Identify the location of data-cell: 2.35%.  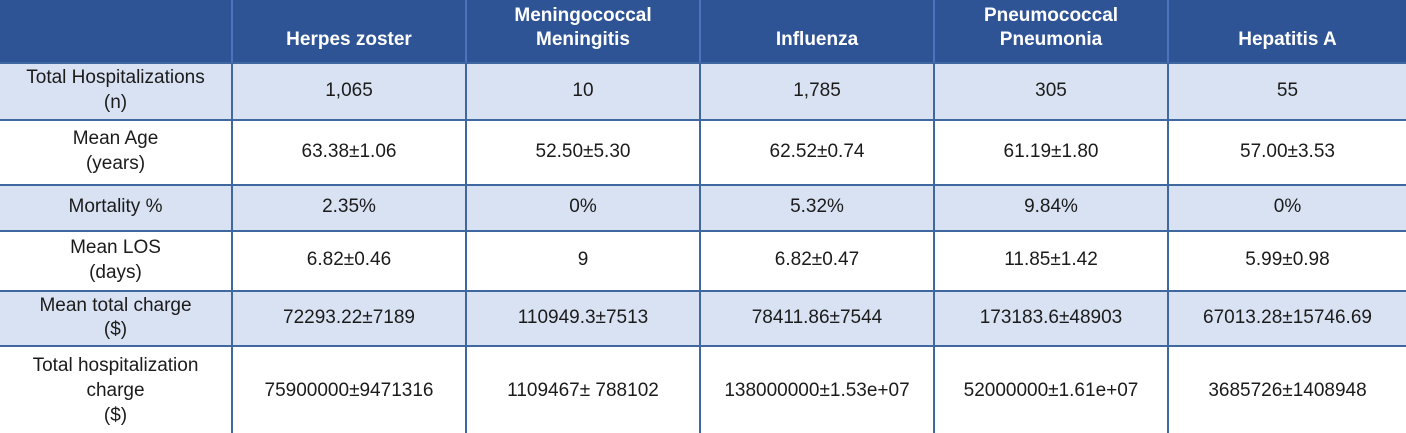
(349, 207).